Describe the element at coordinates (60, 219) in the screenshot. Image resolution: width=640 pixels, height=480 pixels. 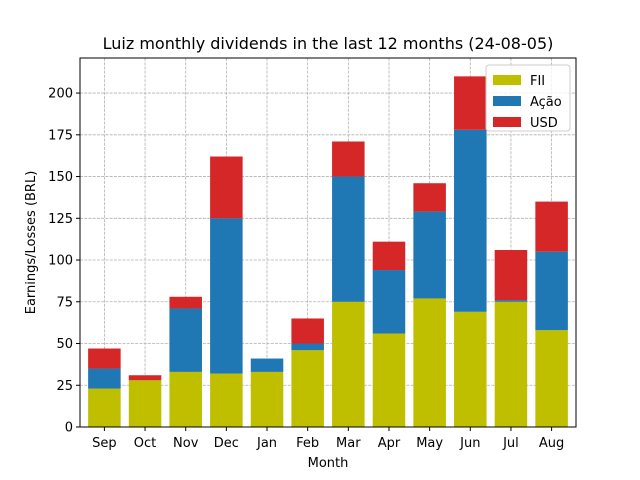
I see `y-tick-label: 125` at that location.